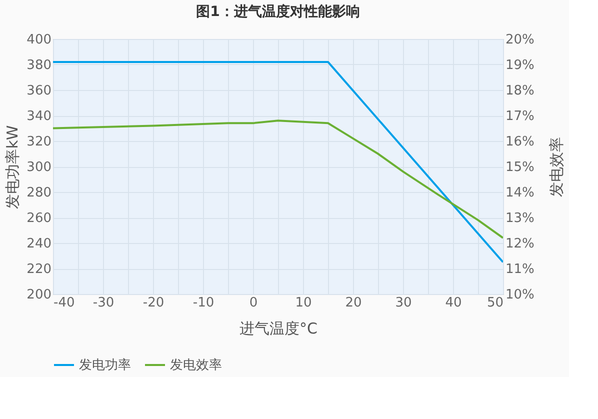 The width and height of the screenshot is (598, 419). I want to click on y-axis-title: 发电功率kW, so click(13, 167).